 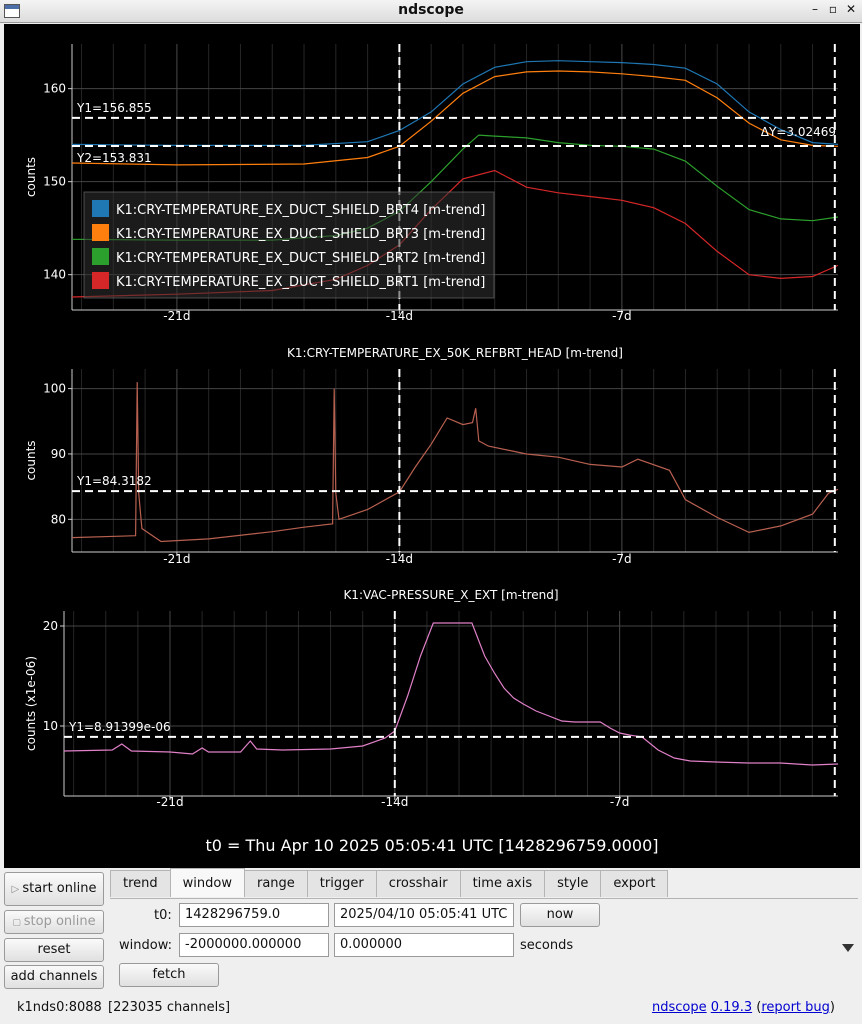 I want to click on cursor-label: Y1=156.855, so click(x=114, y=108).